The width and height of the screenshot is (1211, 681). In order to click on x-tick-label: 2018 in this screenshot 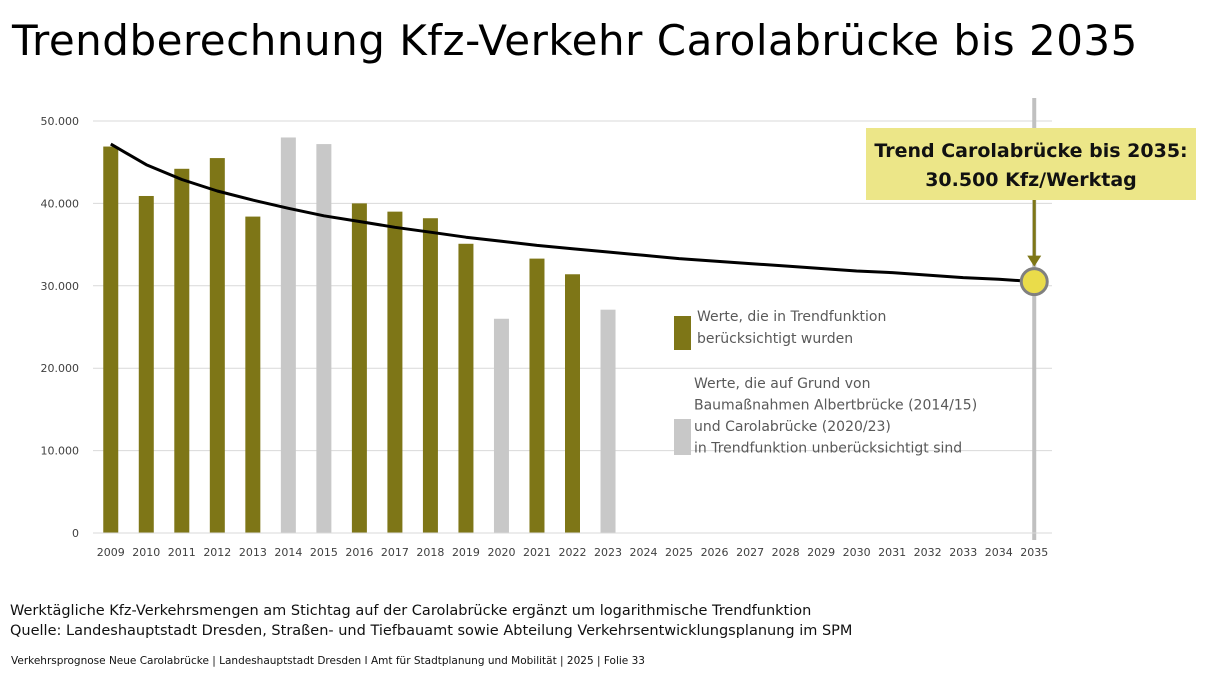, I will do `click(430, 552)`.